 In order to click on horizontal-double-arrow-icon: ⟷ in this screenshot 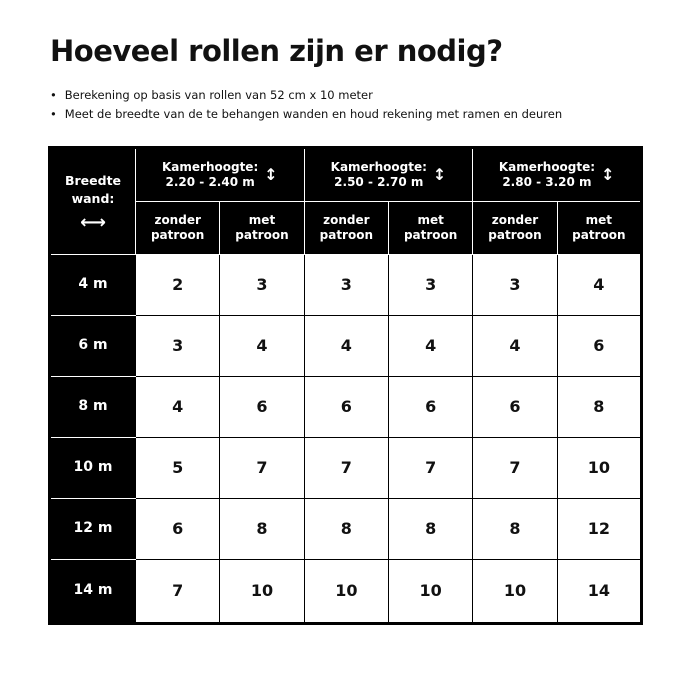, I will do `click(93, 222)`.